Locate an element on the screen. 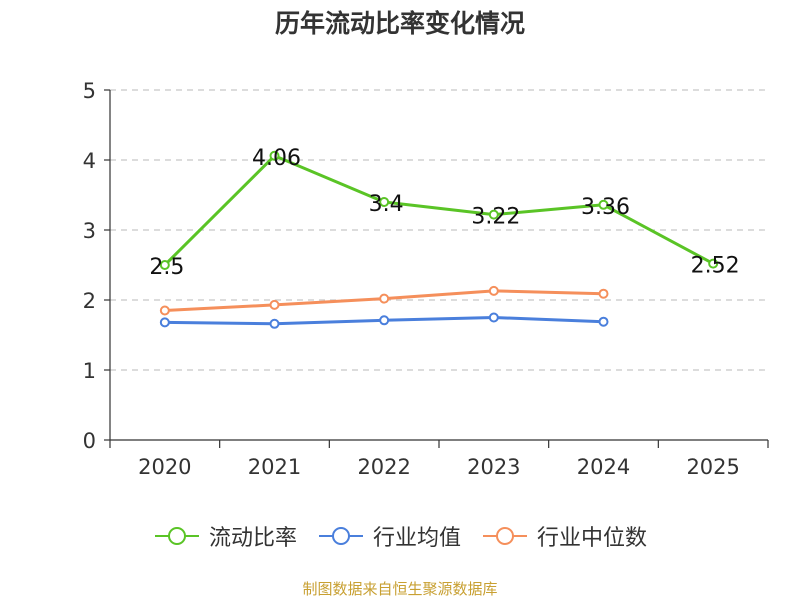 Image resolution: width=800 pixels, height=600 pixels. chart-title: 历年流动比率变化情况 is located at coordinates (399, 23).